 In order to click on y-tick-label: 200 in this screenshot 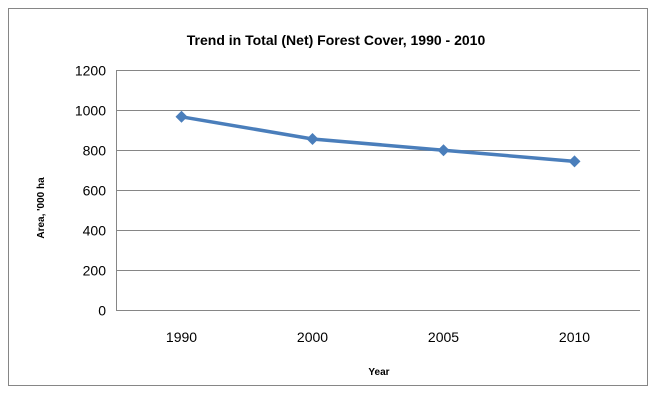, I will do `click(95, 271)`.